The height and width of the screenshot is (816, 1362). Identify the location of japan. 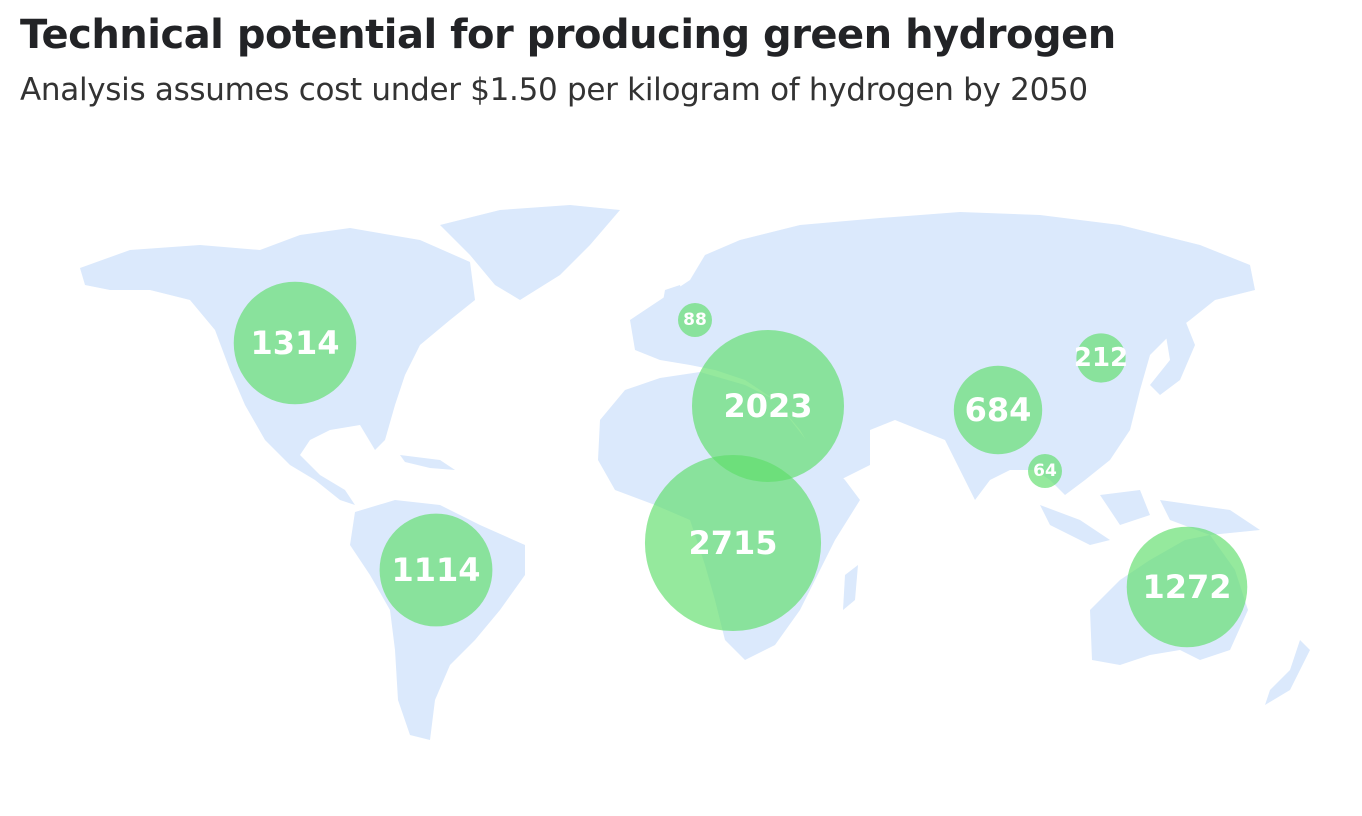
(1172, 357).